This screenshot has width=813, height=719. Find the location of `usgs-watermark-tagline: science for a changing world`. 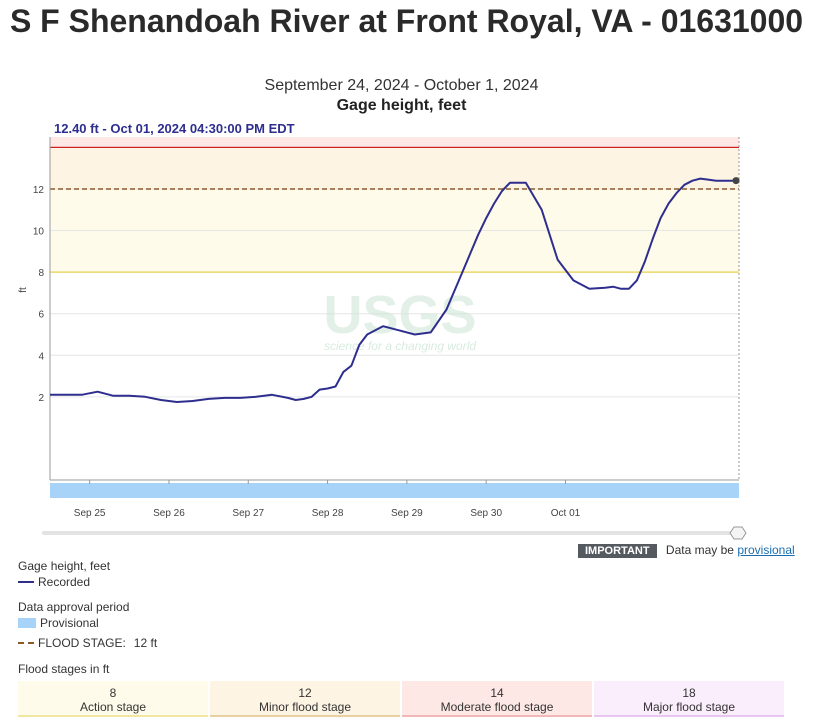

usgs-watermark-tagline: science for a changing world is located at coordinates (400, 346).